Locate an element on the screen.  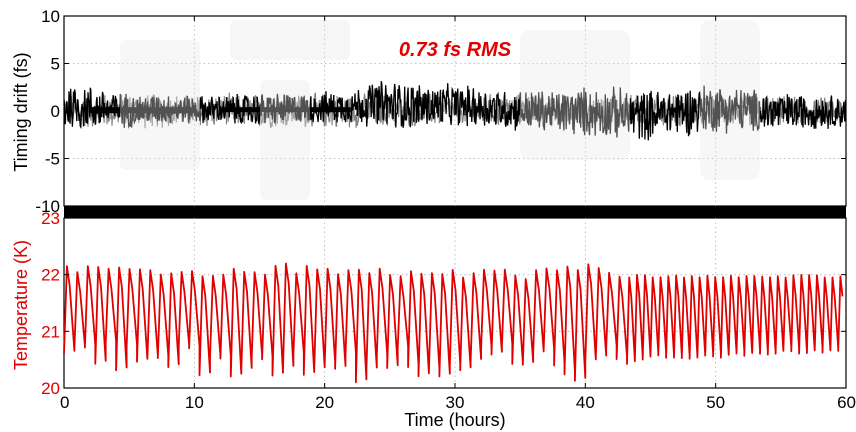
rms-annotation: 0.73 fs RMS is located at coordinates (455, 50).